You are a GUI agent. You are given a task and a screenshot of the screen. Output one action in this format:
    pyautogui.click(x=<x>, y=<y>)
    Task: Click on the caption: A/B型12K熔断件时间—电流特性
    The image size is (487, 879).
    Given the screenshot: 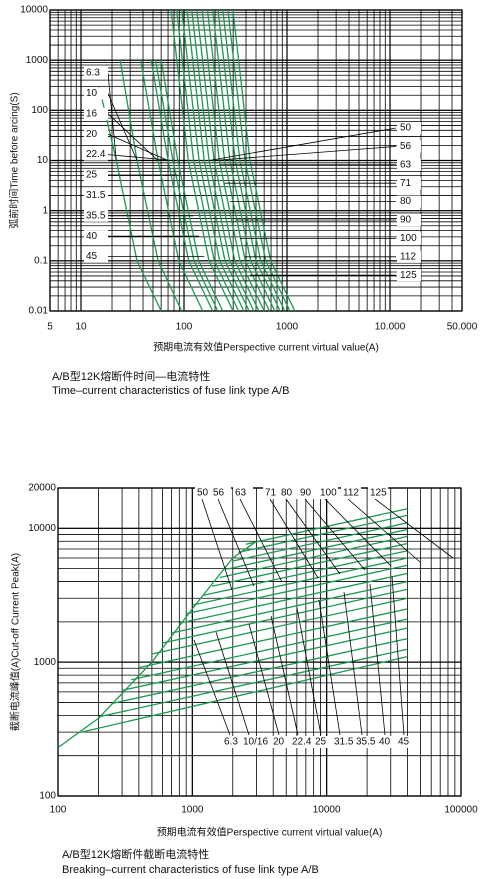 What is the action you would take?
    pyautogui.click(x=131, y=376)
    